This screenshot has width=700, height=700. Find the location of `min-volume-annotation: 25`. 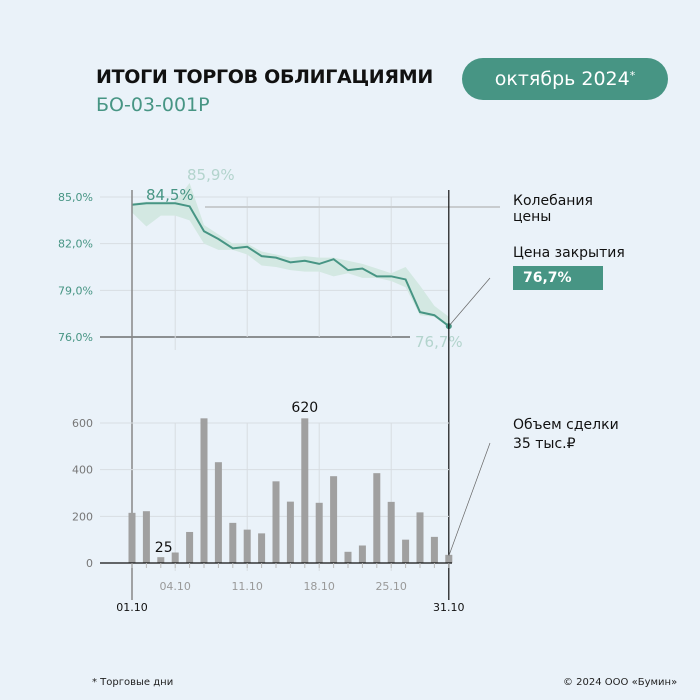

min-volume-annotation: 25 is located at coordinates (164, 548).